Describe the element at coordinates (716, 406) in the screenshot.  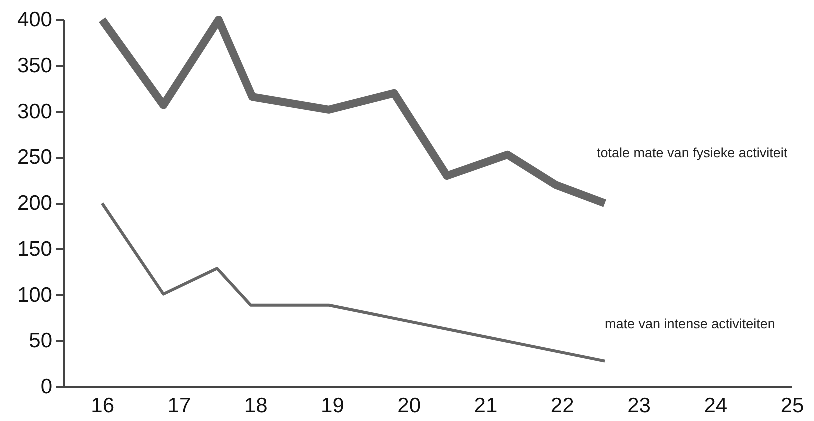
I see `x-tick-label: 24` at that location.